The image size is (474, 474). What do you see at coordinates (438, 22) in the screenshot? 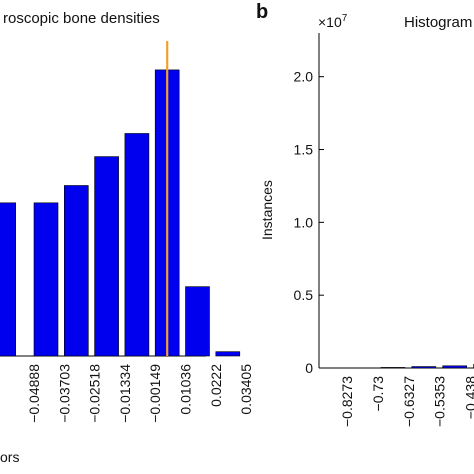
I see `panel-b-title: Histogram` at bounding box center [438, 22].